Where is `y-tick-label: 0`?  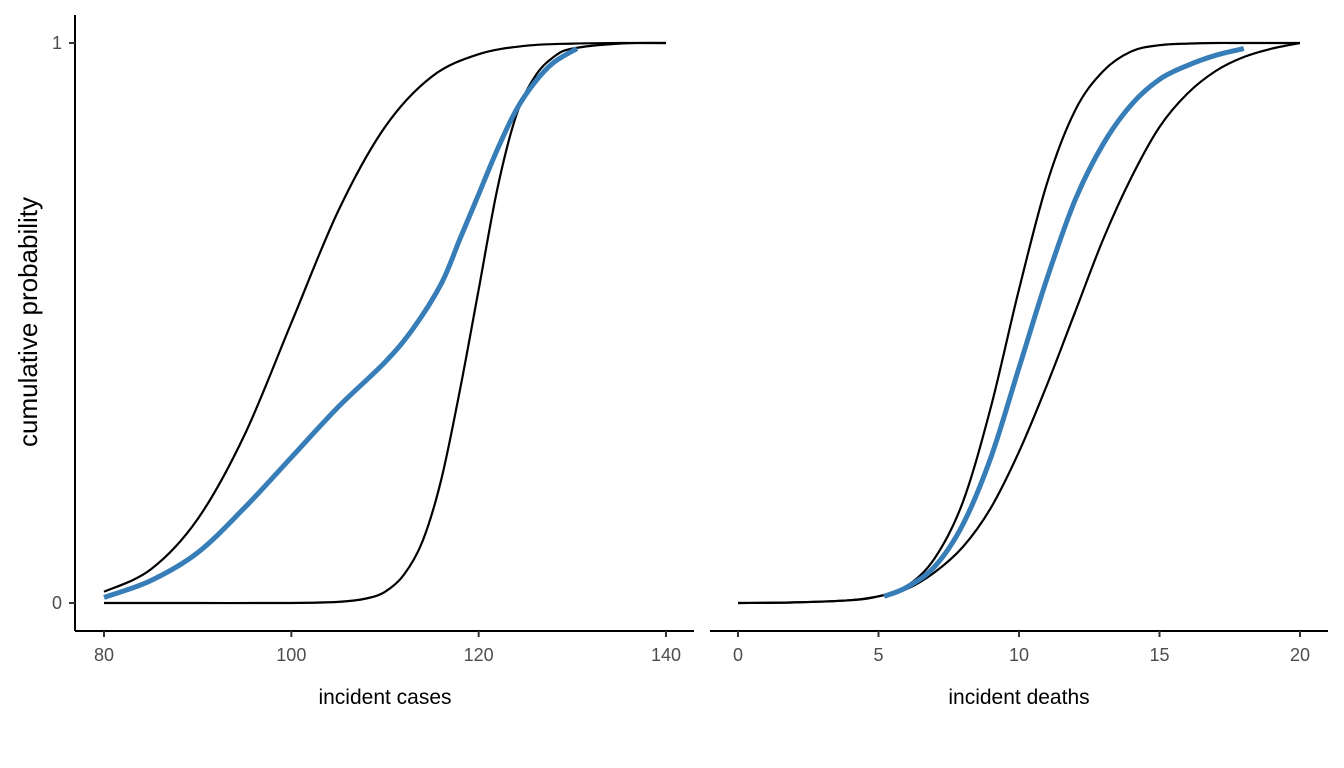
y-tick-label: 0 is located at coordinates (57, 603).